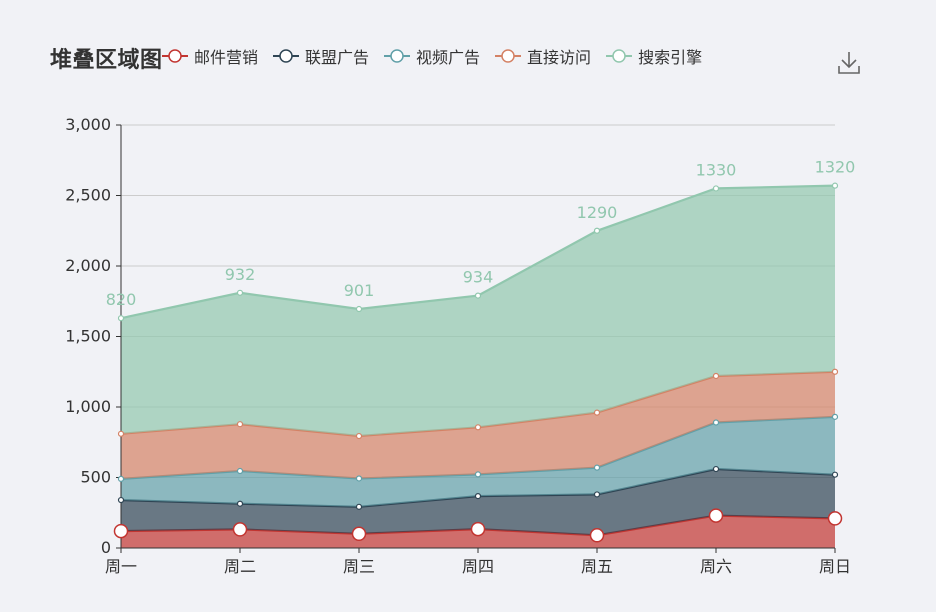 This screenshot has width=936, height=612. What do you see at coordinates (240, 566) in the screenshot?
I see `x-tick-label: 周二` at bounding box center [240, 566].